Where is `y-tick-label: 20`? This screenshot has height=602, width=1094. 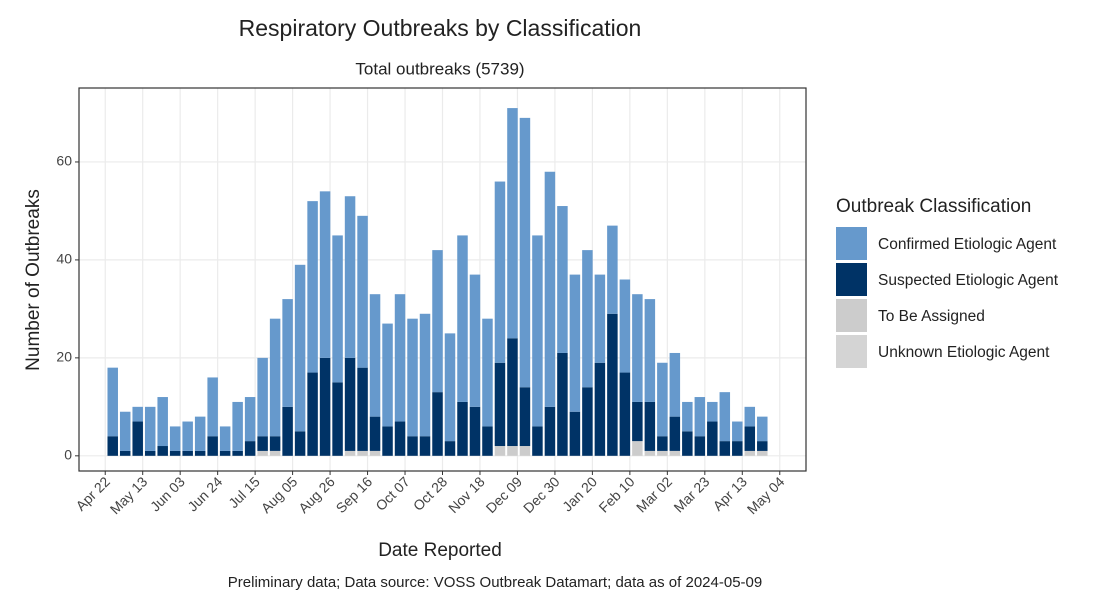
y-tick-label: 20 is located at coordinates (64, 357).